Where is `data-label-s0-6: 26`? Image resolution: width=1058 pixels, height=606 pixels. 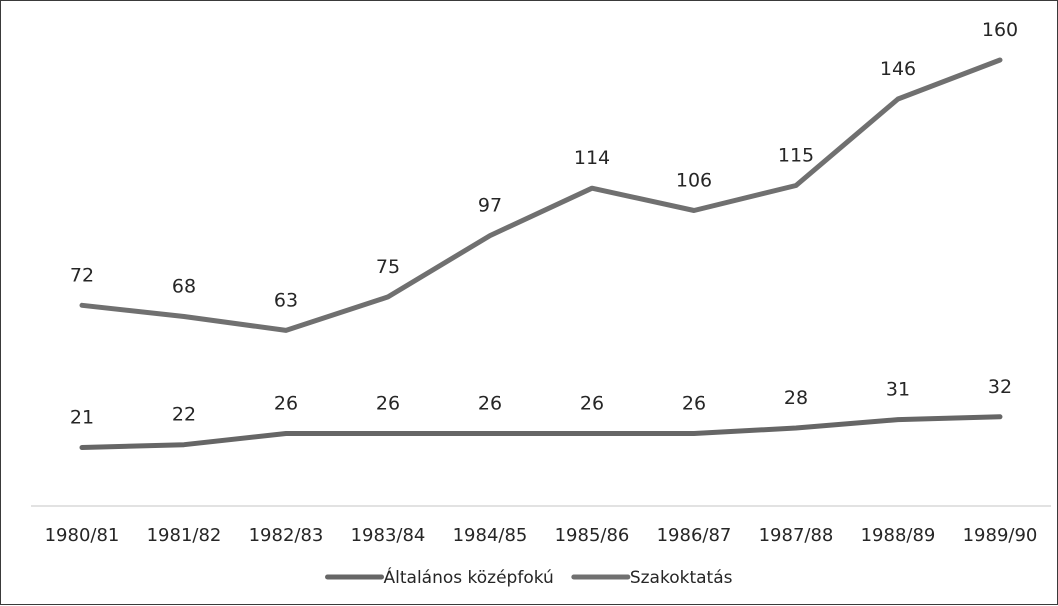 data-label-s0-6: 26 is located at coordinates (694, 404).